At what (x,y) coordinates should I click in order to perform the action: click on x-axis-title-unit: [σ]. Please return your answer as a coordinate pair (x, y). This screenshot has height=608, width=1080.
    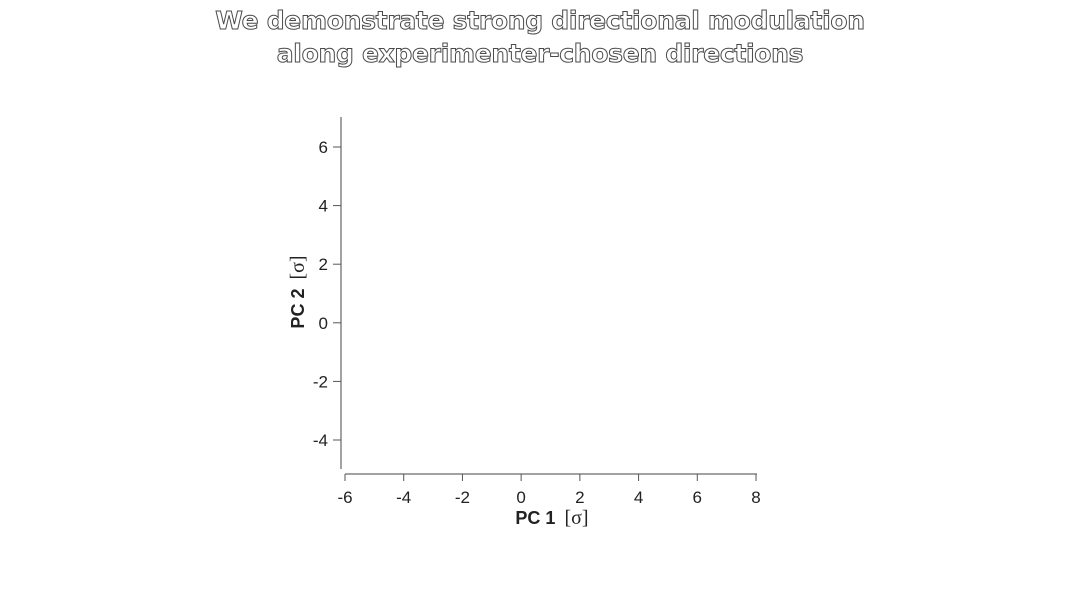
    Looking at the image, I should click on (576, 518).